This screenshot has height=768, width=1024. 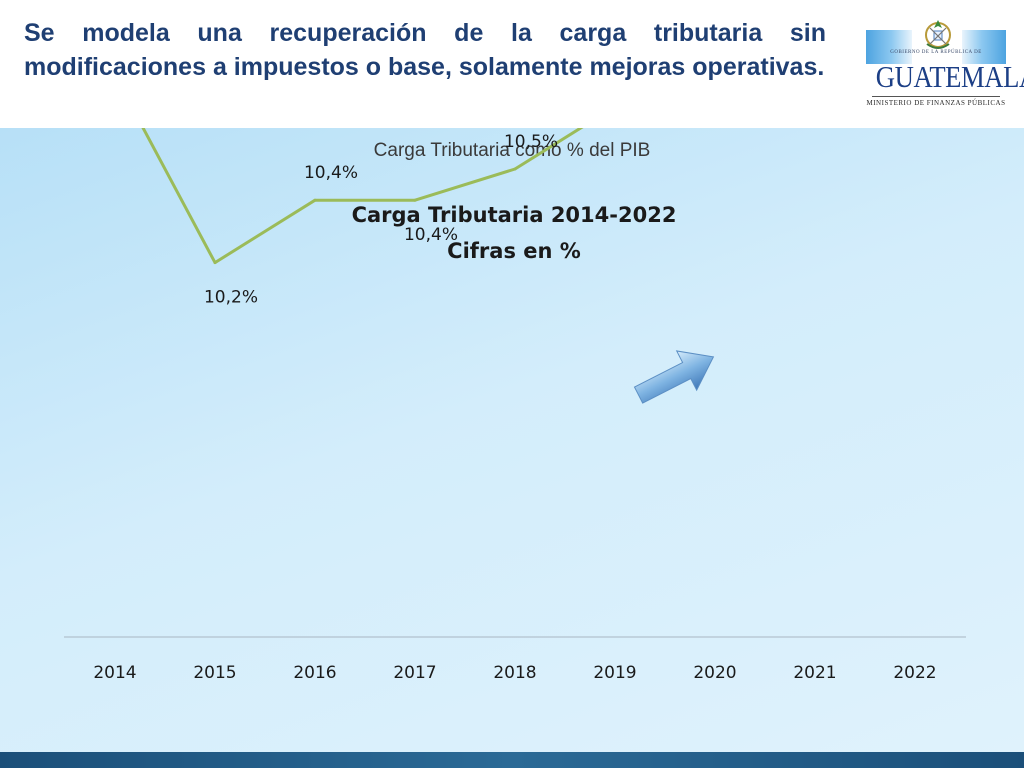 I want to click on data-label: 10,2%, so click(x=231, y=298).